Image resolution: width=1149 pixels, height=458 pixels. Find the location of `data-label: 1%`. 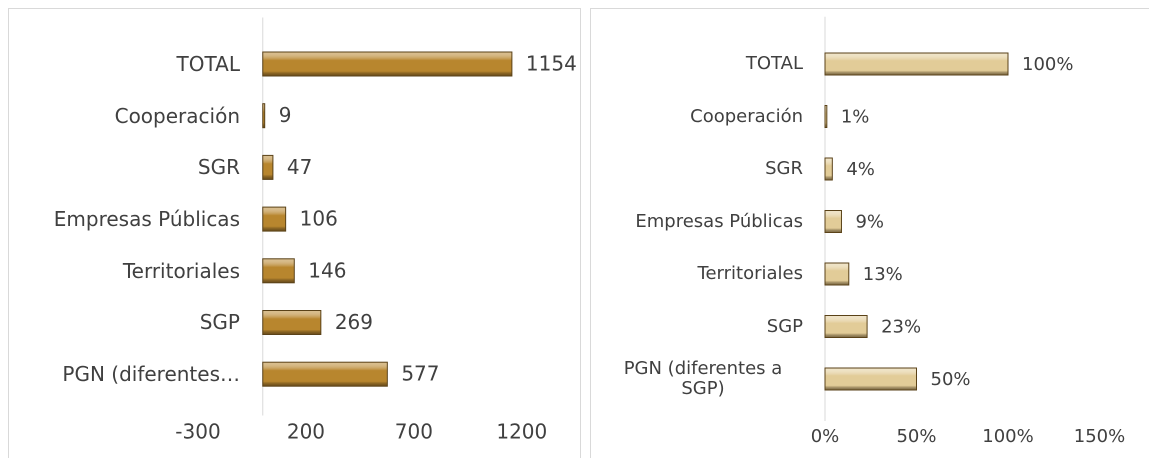

data-label: 1% is located at coordinates (855, 117).